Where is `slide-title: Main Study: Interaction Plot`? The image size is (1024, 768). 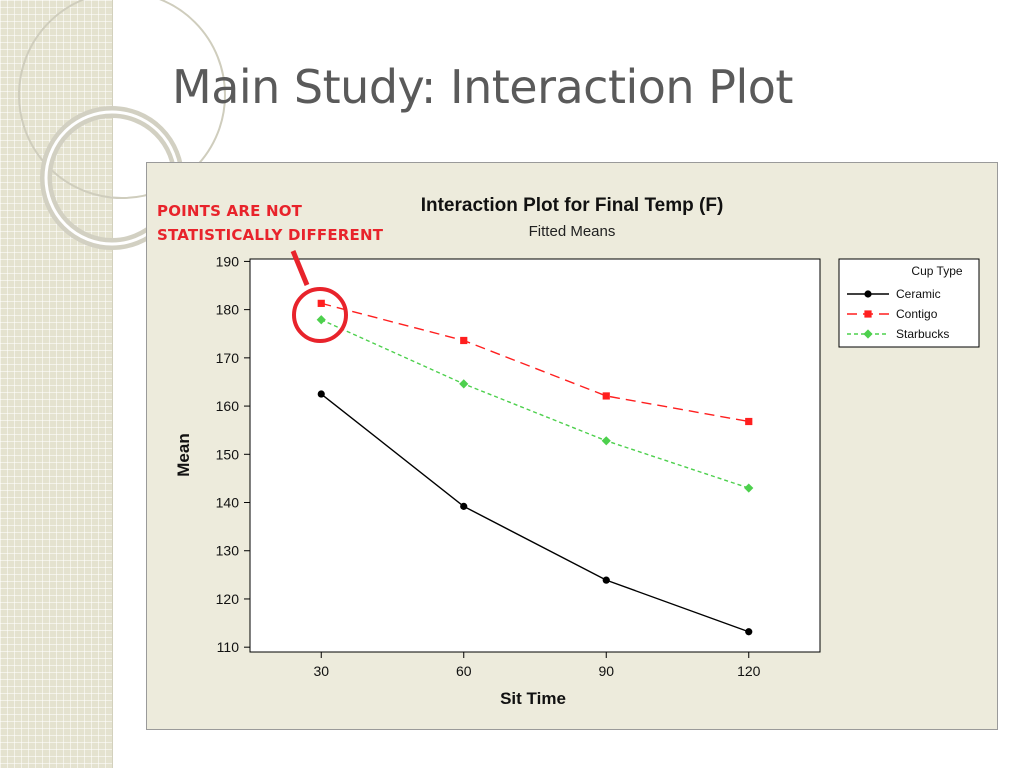 slide-title: Main Study: Interaction Plot is located at coordinates (482, 87).